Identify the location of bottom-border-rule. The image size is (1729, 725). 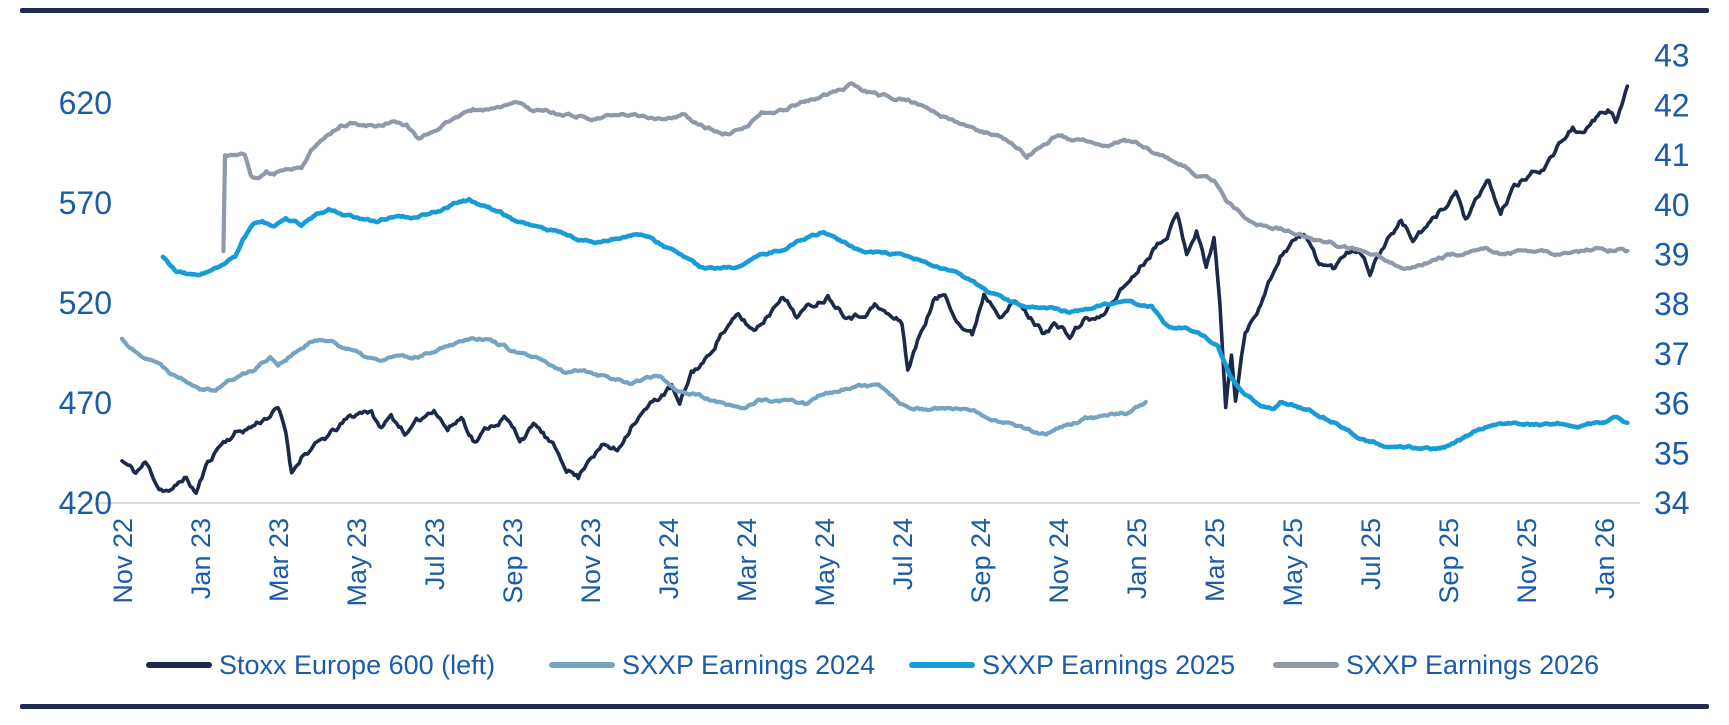
(864, 706).